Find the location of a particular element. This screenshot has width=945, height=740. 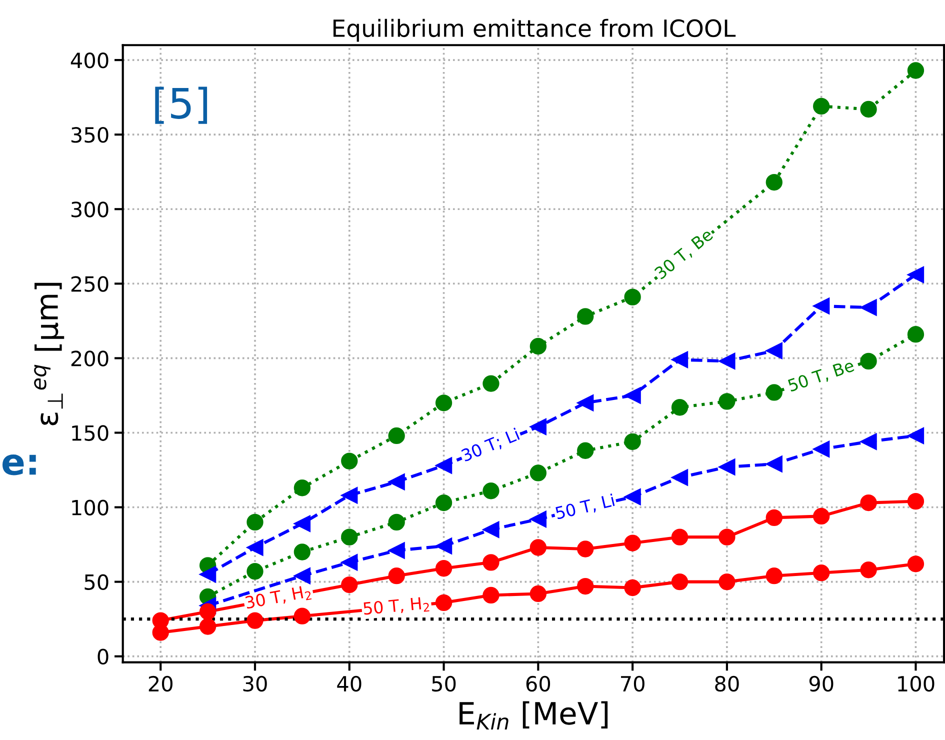

y-tick-label: 0 is located at coordinates (103, 656).